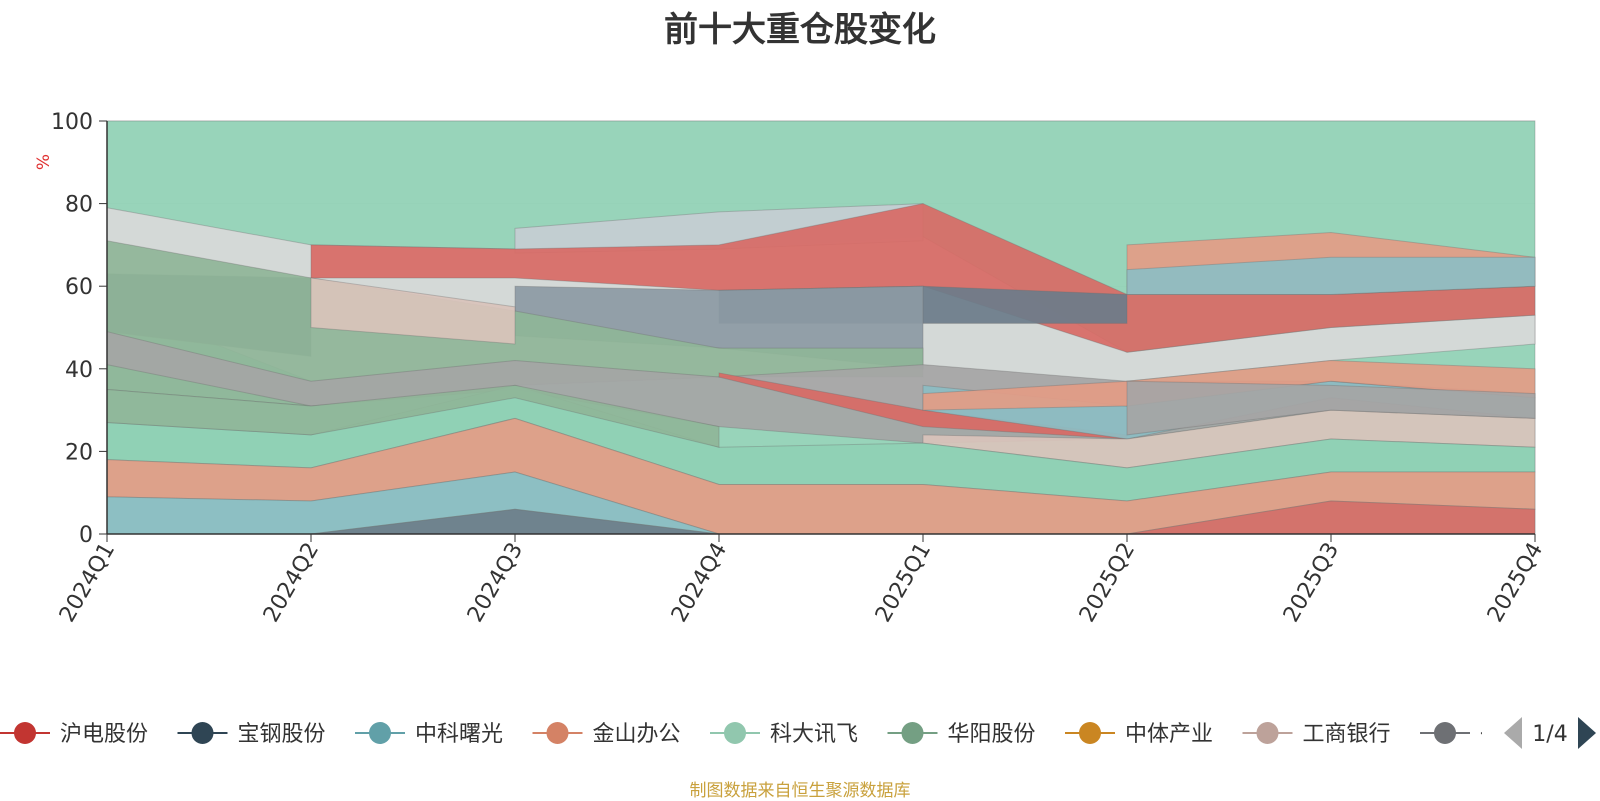 Image resolution: width=1600 pixels, height=801 pixels. What do you see at coordinates (814, 734) in the screenshot?
I see `legend-label: 科大讯飞` at bounding box center [814, 734].